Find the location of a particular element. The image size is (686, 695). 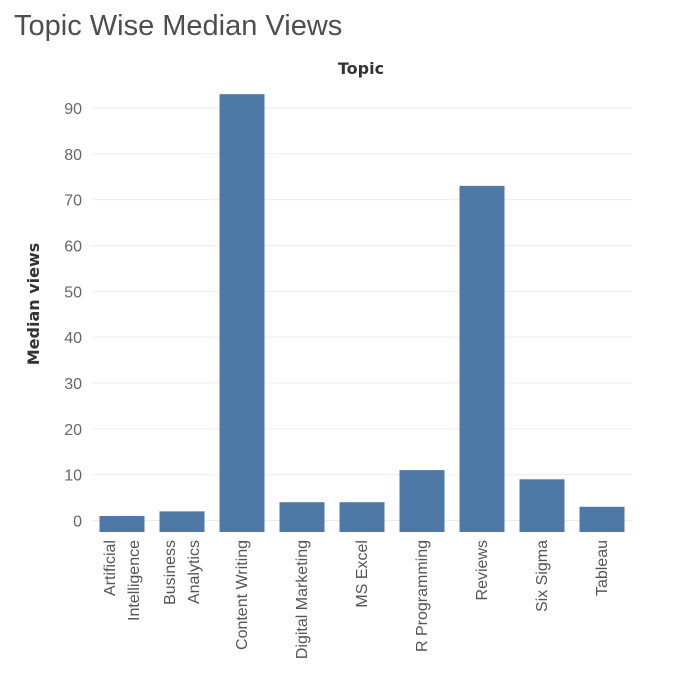

x-tick-label: Tableau is located at coordinates (602, 568).